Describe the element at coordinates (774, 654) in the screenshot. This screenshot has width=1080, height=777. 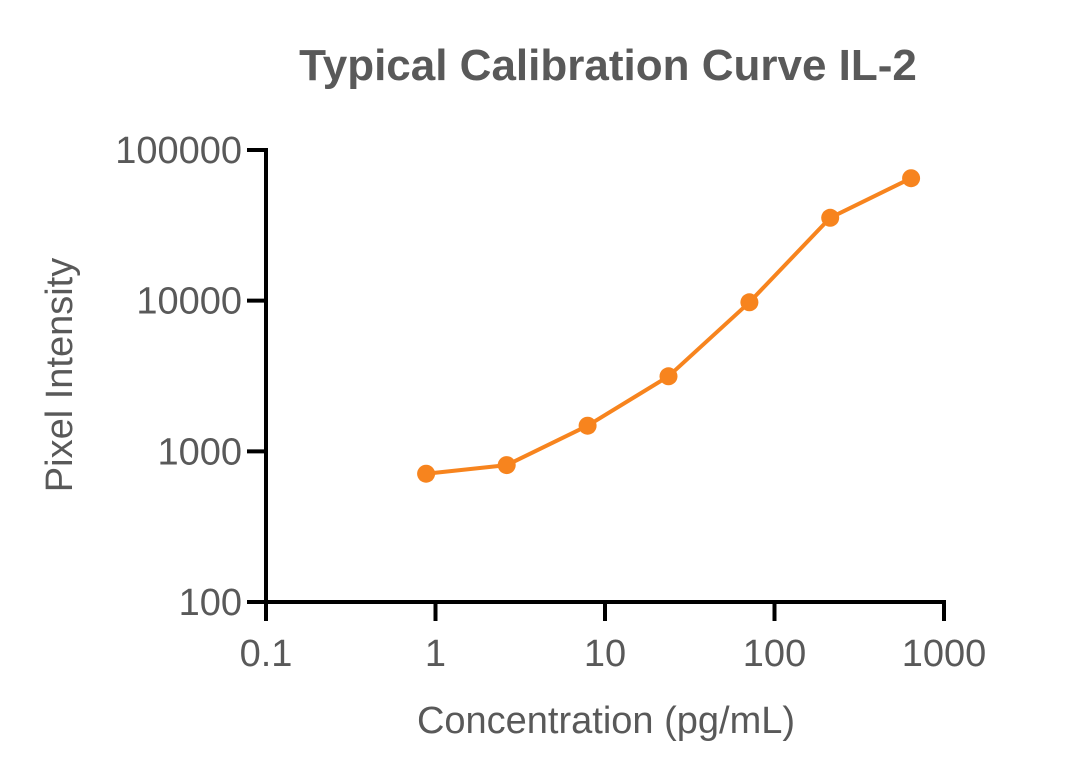
I see `x-tick-label: 100` at that location.